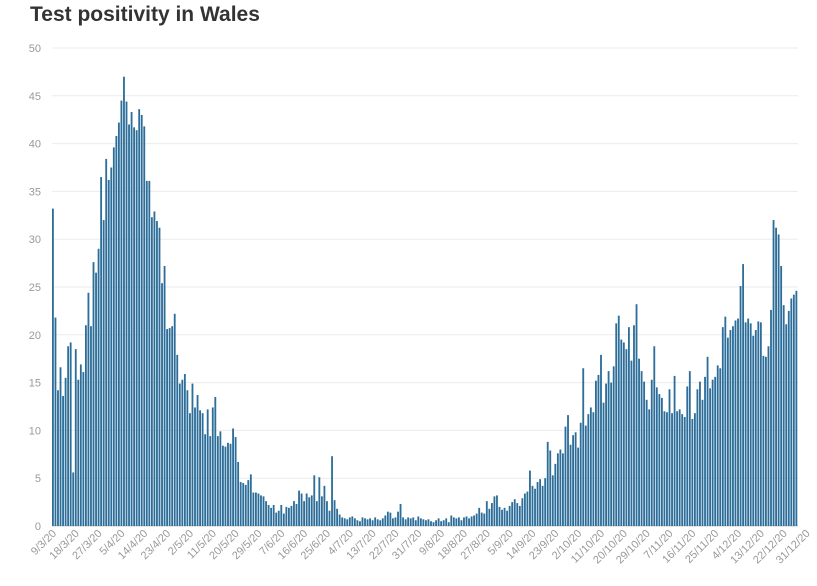 This screenshot has height=586, width=817. What do you see at coordinates (35, 145) in the screenshot?
I see `y-tick-label: 40` at bounding box center [35, 145].